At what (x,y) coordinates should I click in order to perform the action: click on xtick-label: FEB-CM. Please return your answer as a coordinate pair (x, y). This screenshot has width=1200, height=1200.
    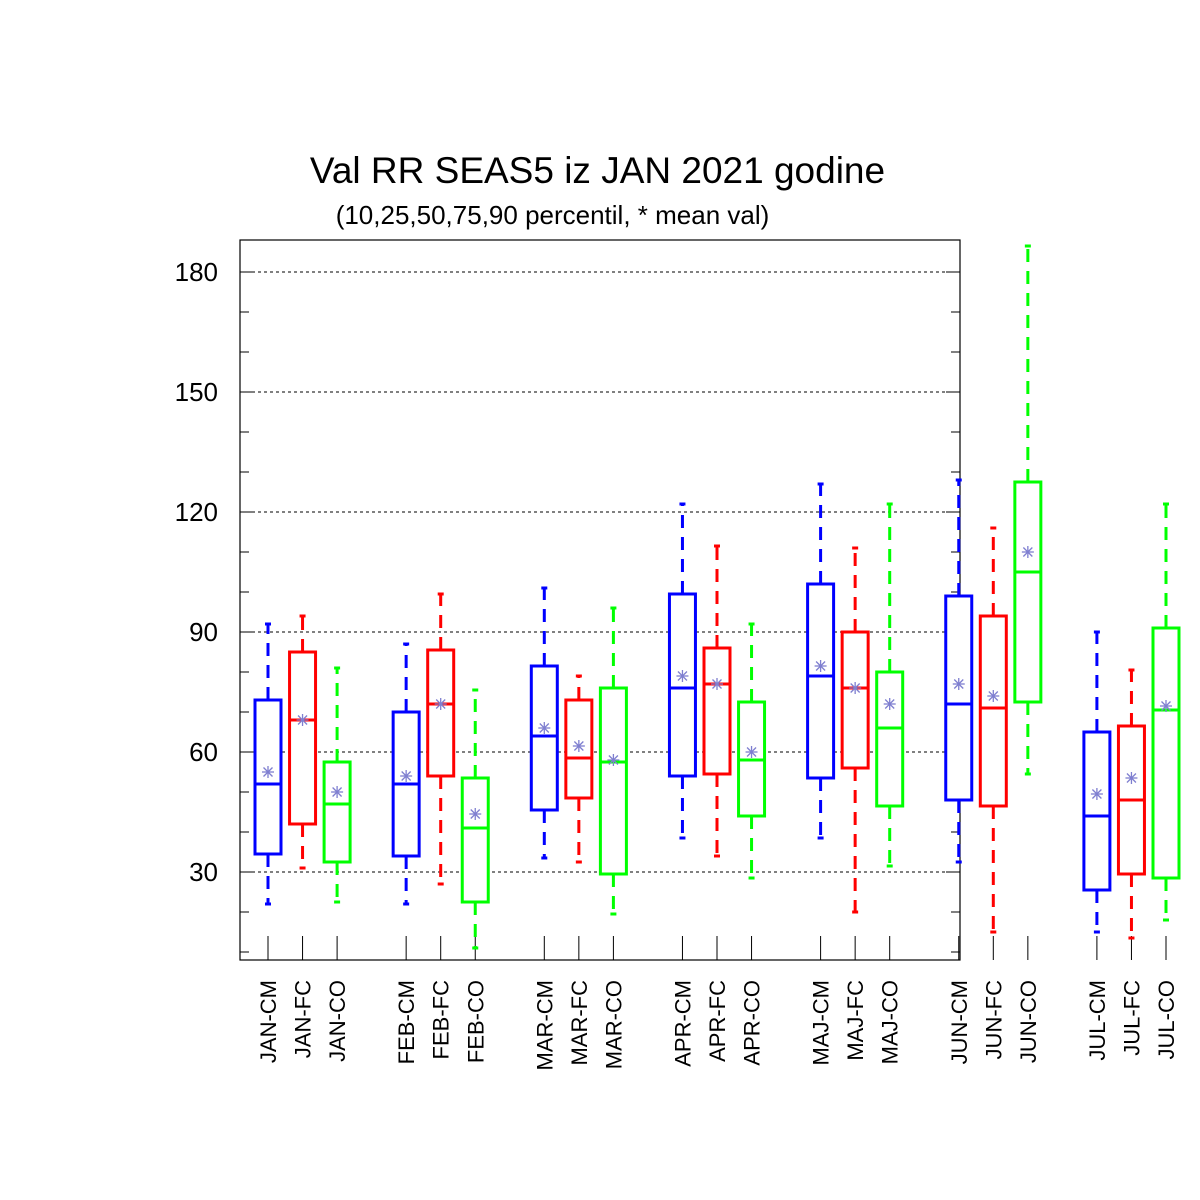
    Looking at the image, I should click on (406, 1022).